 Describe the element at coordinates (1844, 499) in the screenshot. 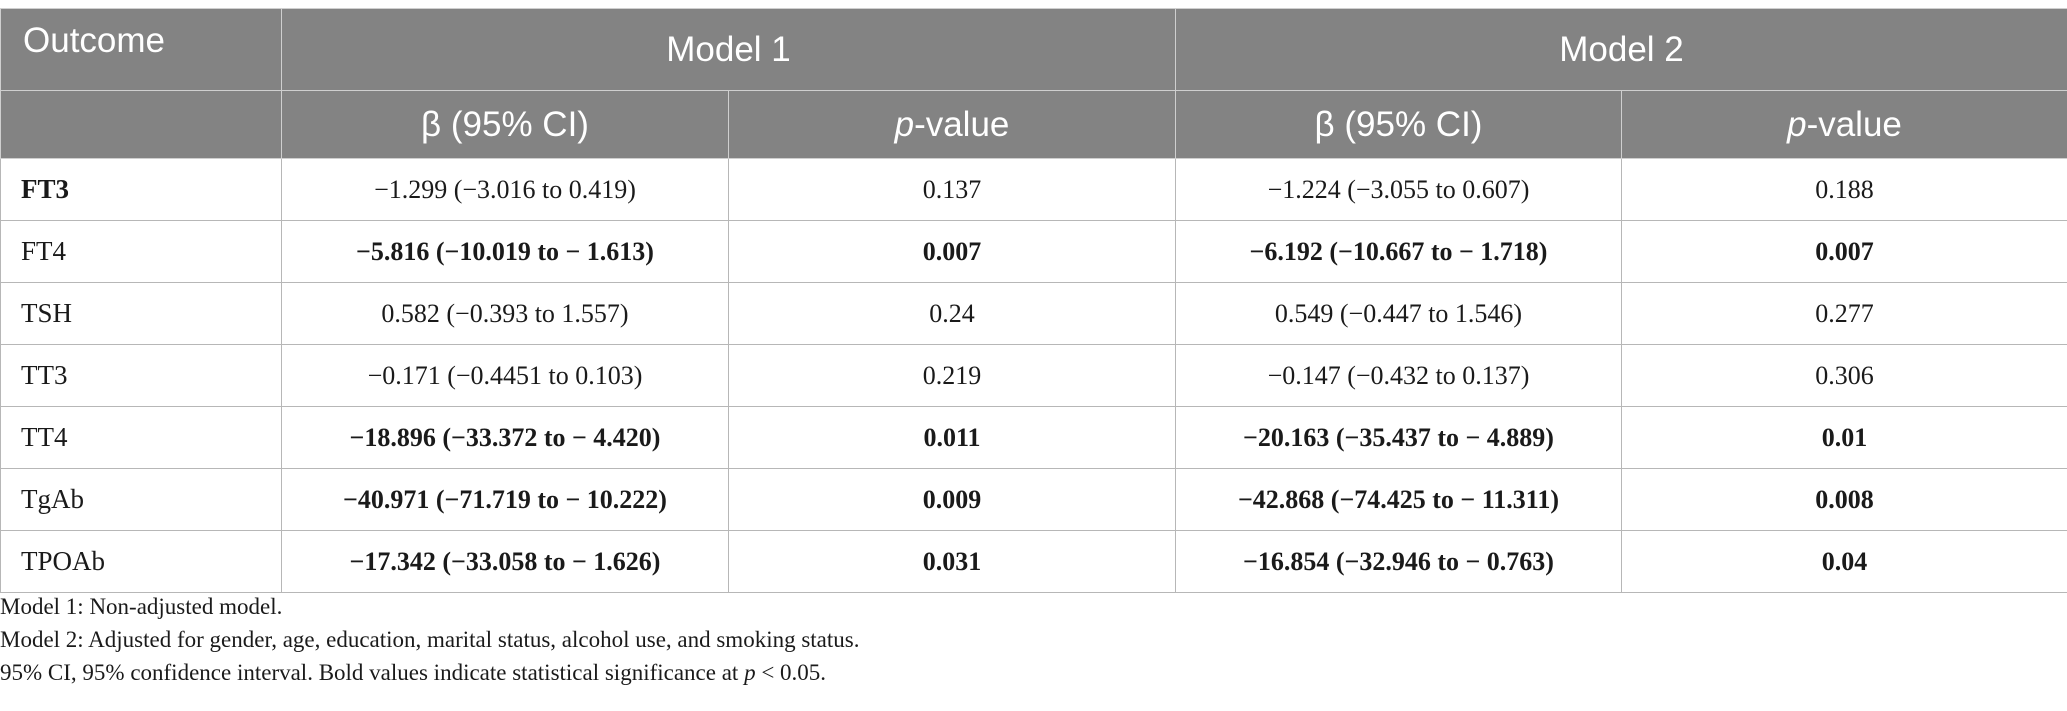

I see `row-m2-pvalue: 0.008` at that location.